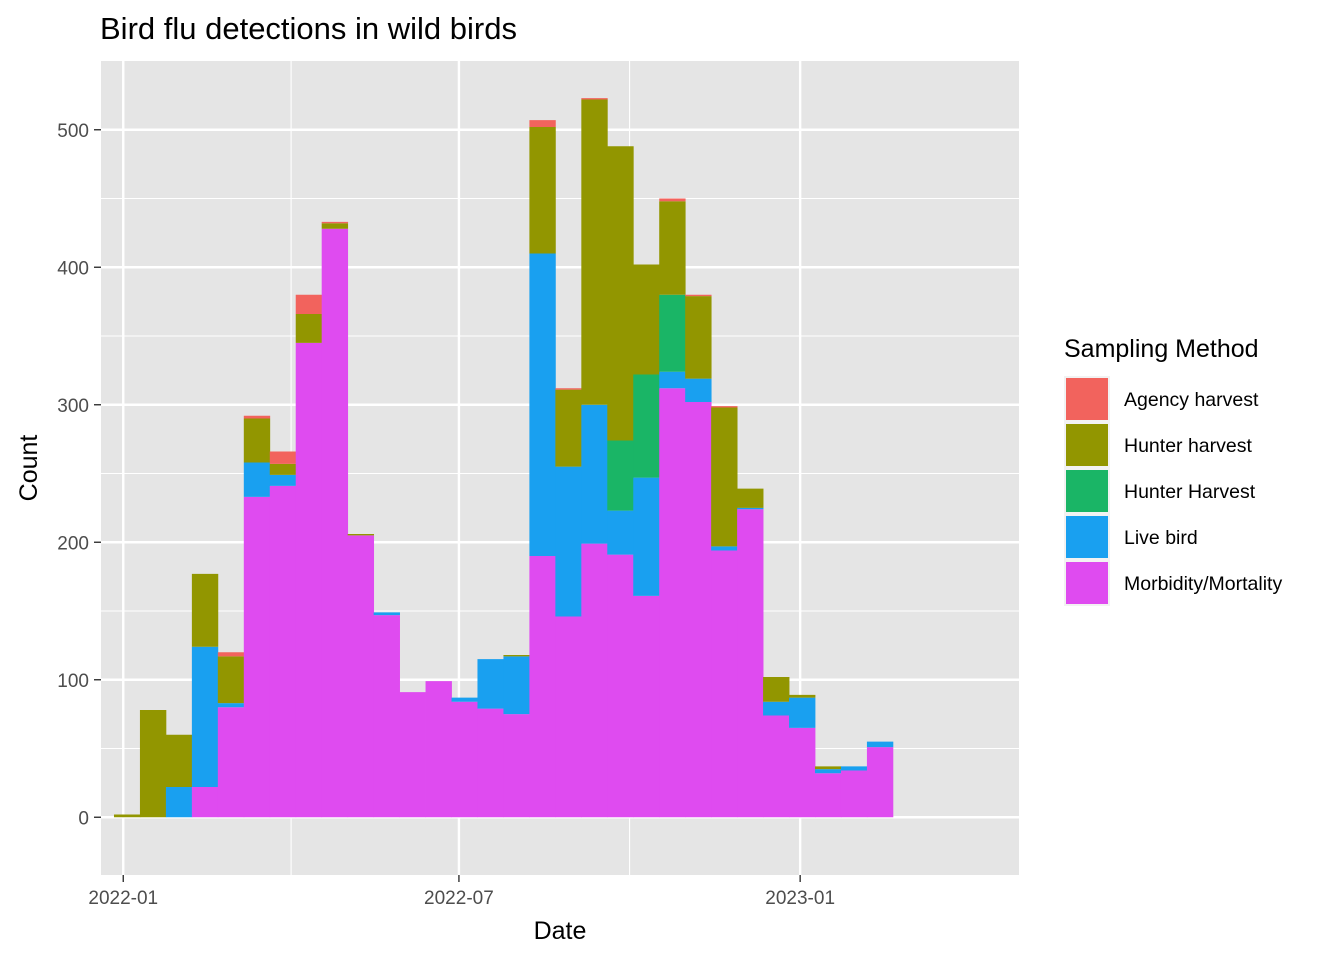 The height and width of the screenshot is (960, 1344). Describe the element at coordinates (73, 131) in the screenshot. I see `y-tick-label: 500` at that location.